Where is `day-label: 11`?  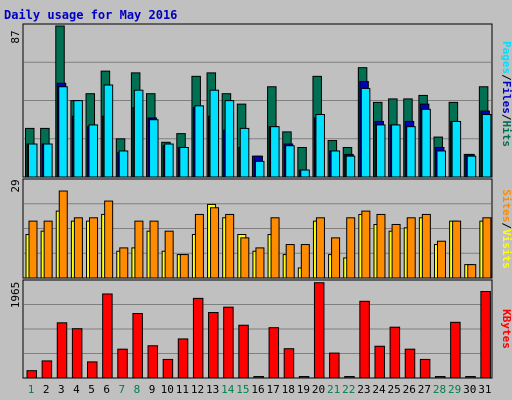
day-label: 11 is located at coordinates (182, 389).